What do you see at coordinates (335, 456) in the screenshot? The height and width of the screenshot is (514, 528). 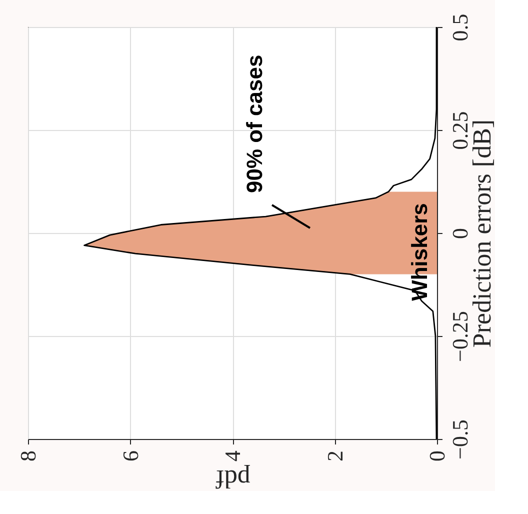 I see `x-tick-label: 2` at bounding box center [335, 456].